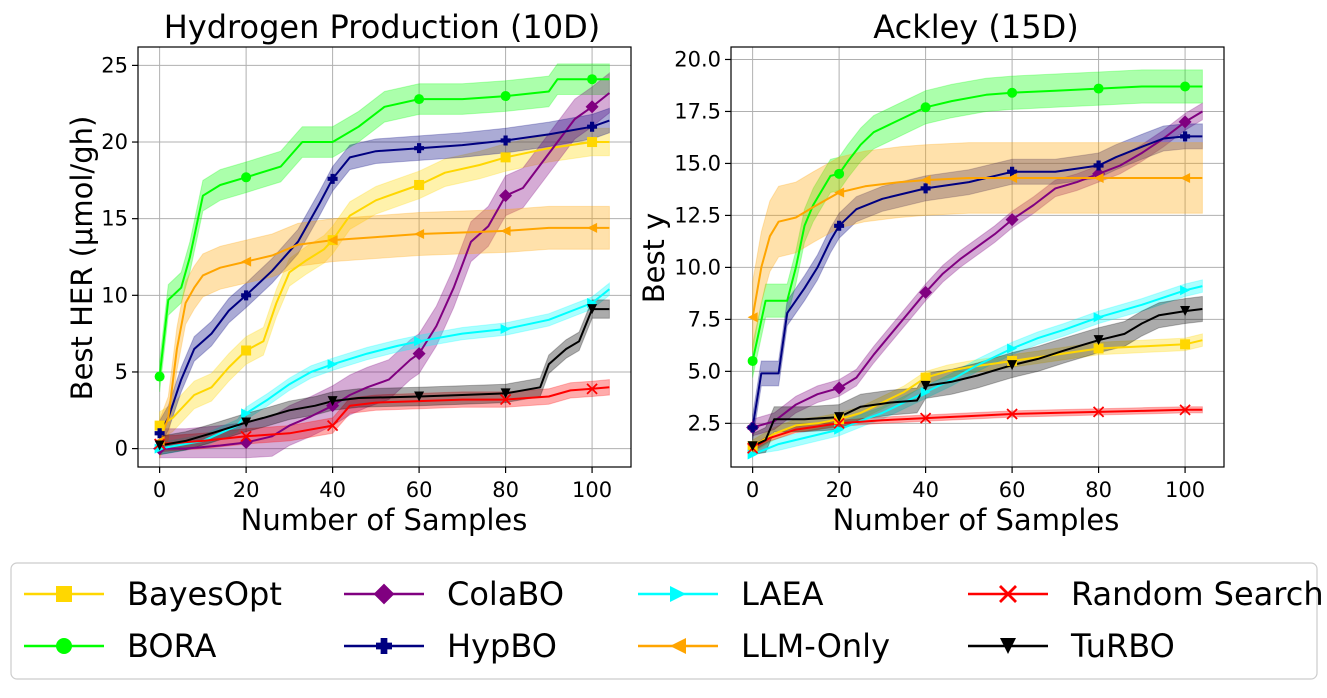 Image resolution: width=1327 pixels, height=698 pixels. I want to click on x-axis-label: Number of Samples, so click(384, 520).